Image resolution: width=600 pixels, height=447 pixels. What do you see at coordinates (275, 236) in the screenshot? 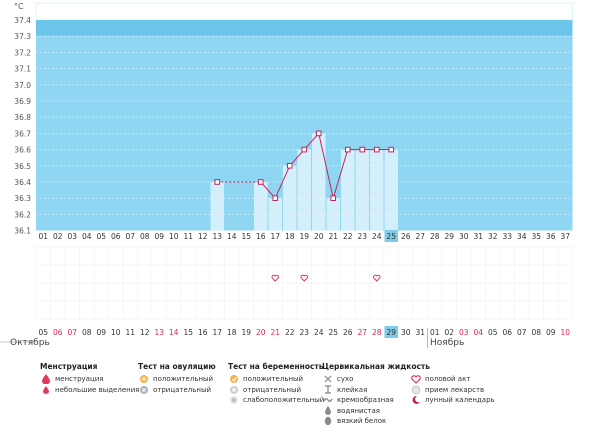
I see `cycle-day-label: 17` at bounding box center [275, 236].